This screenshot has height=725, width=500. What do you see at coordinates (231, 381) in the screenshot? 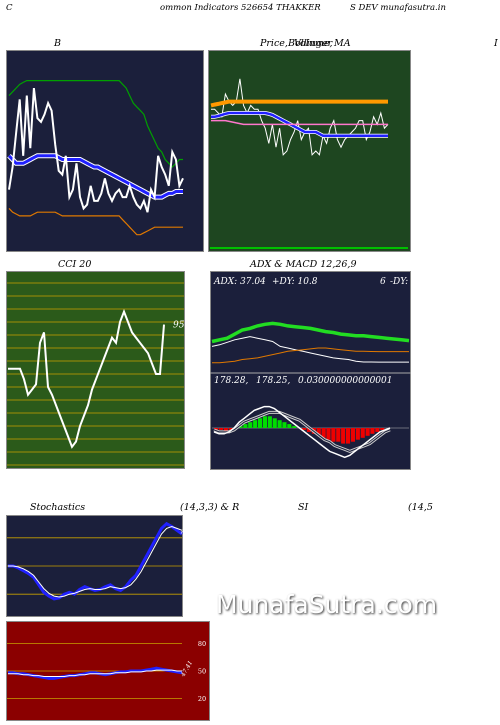
I see `macd-value-label: 178.28,` at bounding box center [231, 381].